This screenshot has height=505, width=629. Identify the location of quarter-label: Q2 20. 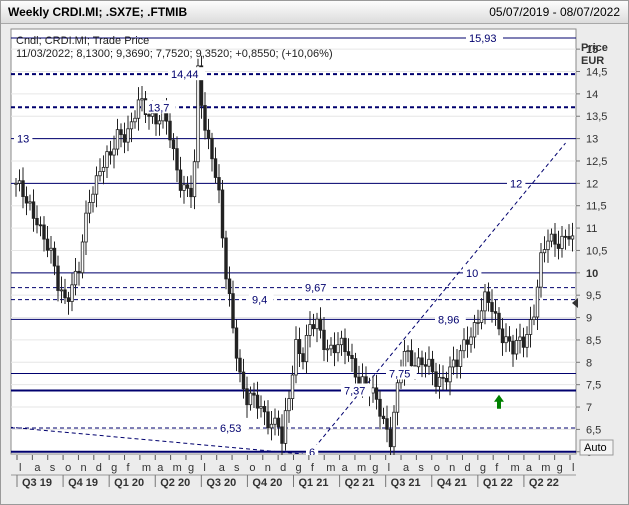
(175, 483).